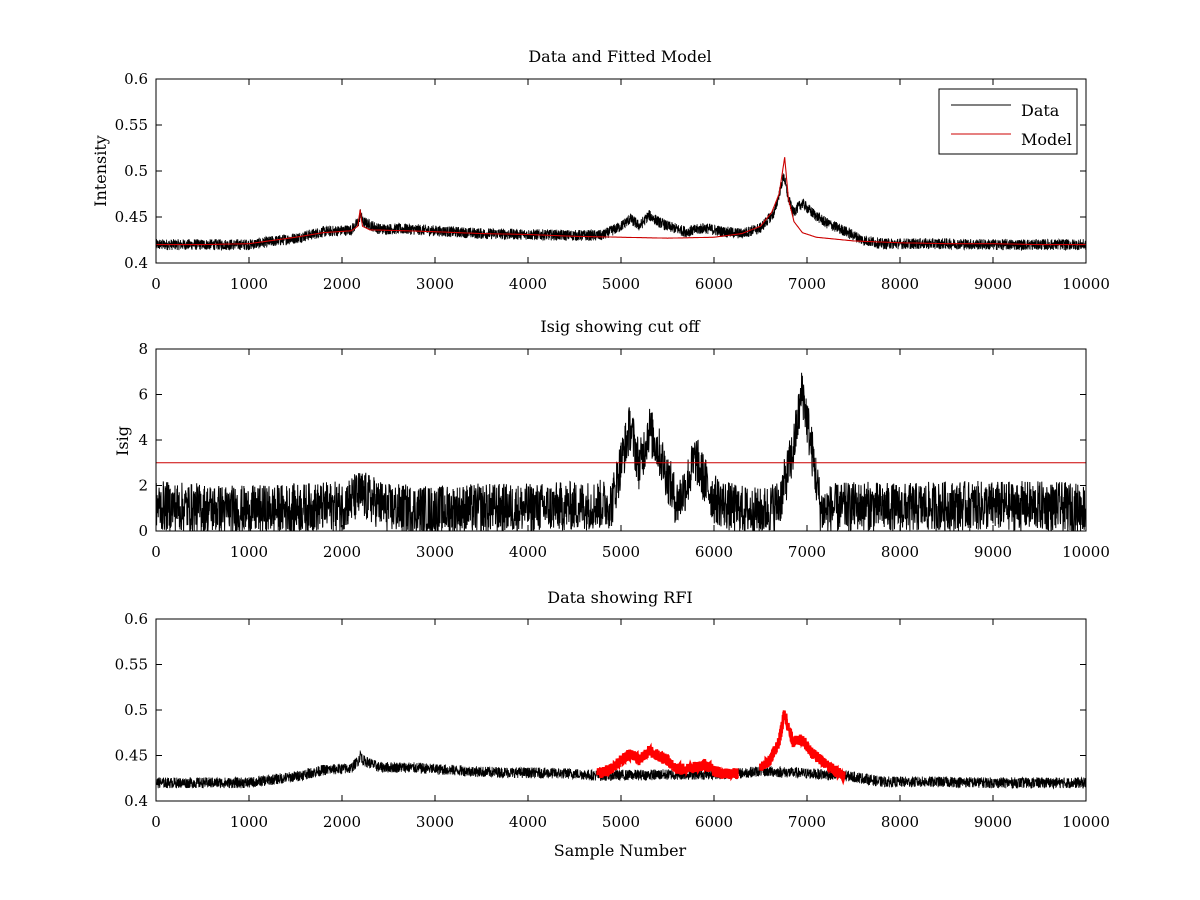 The width and height of the screenshot is (1200, 900). I want to click on panel-2-plot-area, so click(621, 451).